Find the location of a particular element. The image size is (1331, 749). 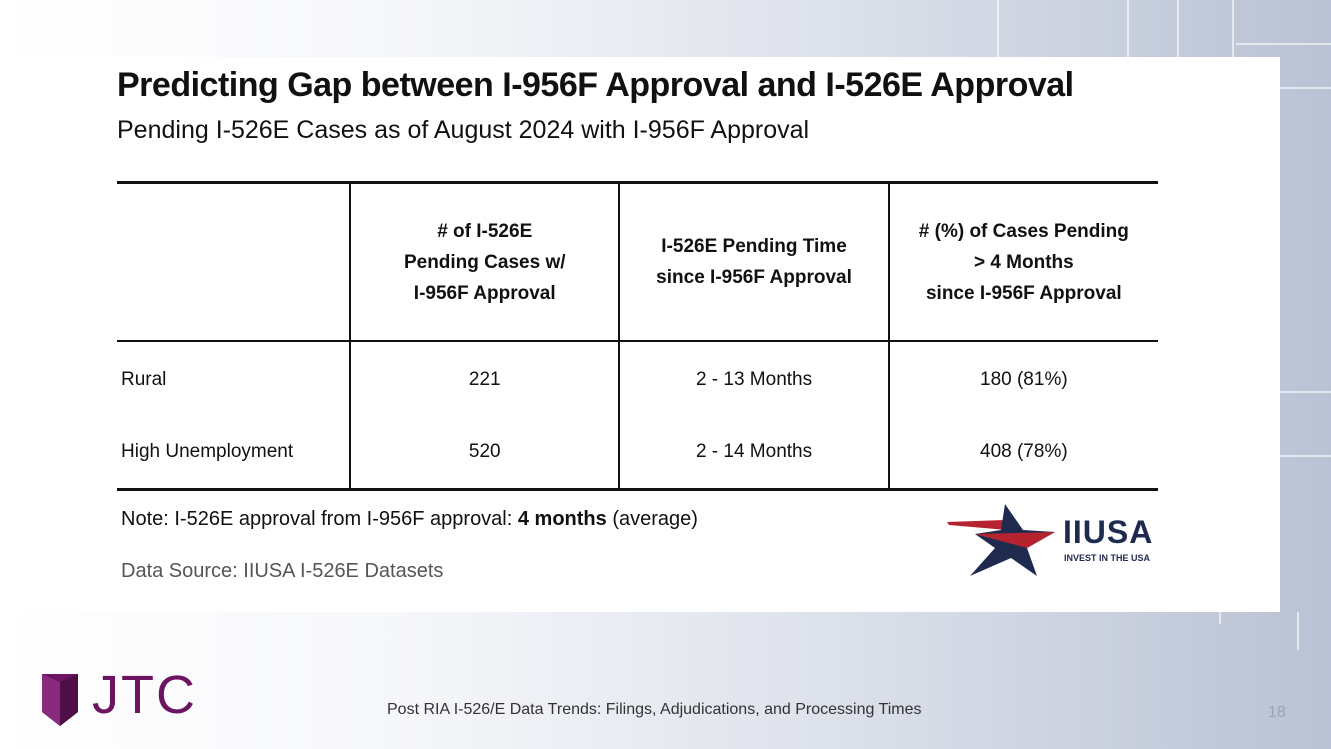

table-cell: 408 (78%) is located at coordinates (1022, 453).